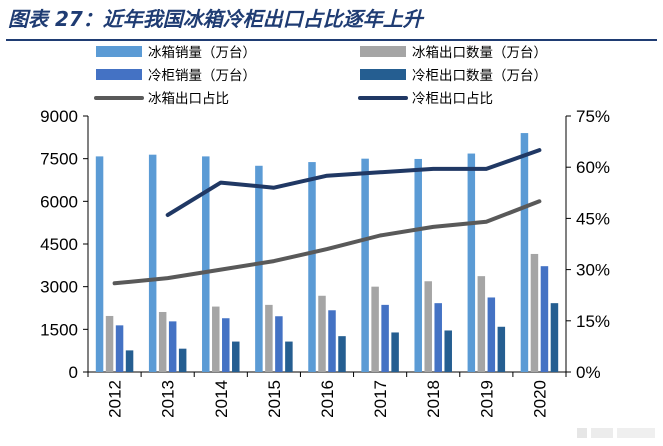 Image resolution: width=663 pixels, height=446 pixels. Describe the element at coordinates (486, 399) in the screenshot. I see `x-tick-label: 2019` at that location.